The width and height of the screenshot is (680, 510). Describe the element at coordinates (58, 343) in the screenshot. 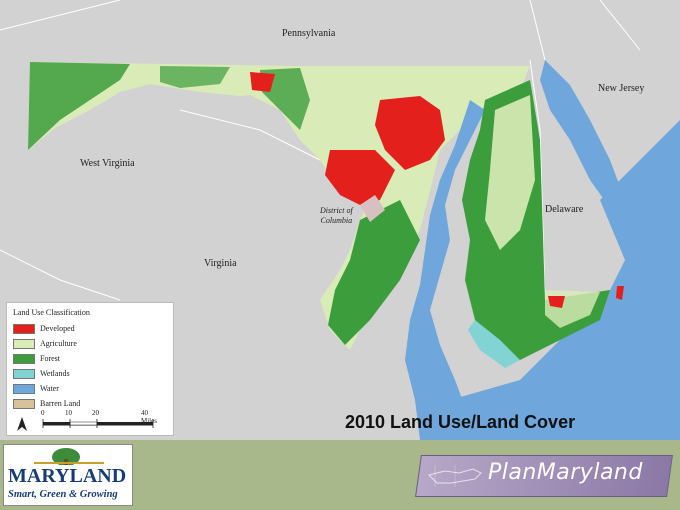

I see `legend-label: Agriculture` at that location.